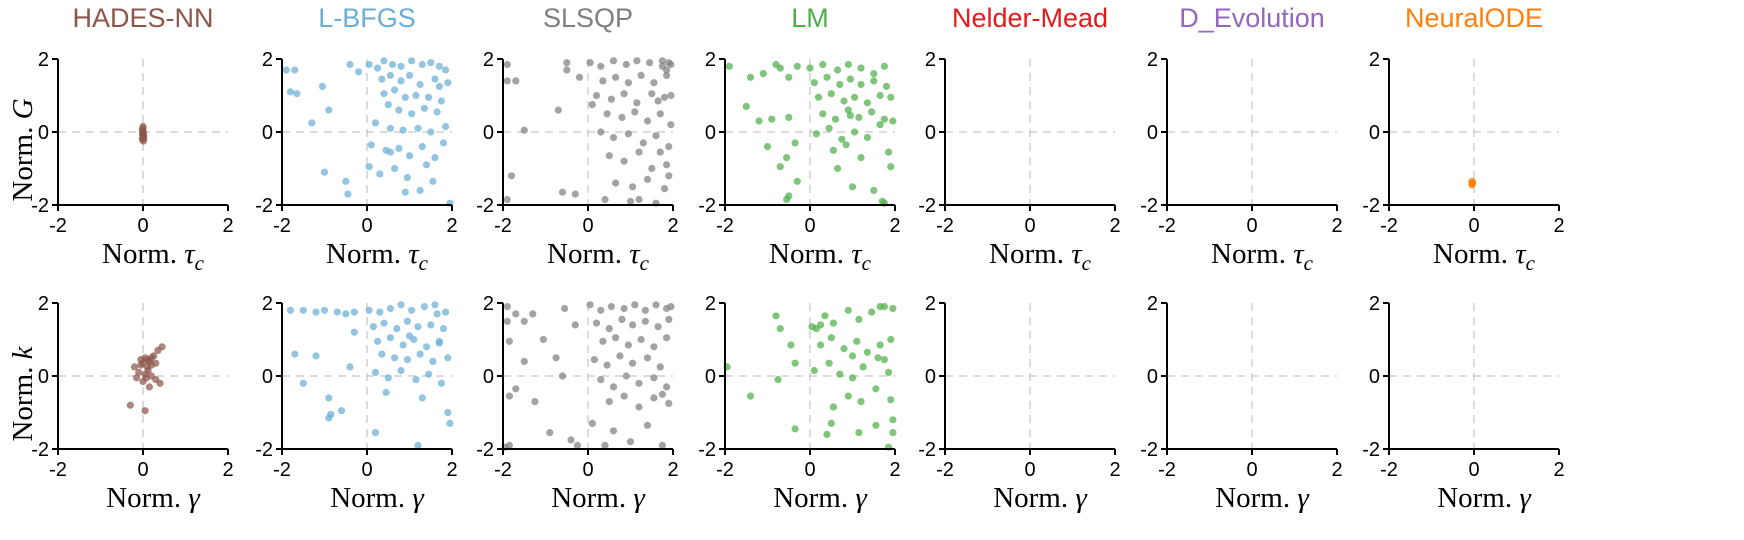 Image resolution: width=1744 pixels, height=540 pixels. Describe the element at coordinates (1262, 498) in the screenshot. I see `x-axis-label: Norm. γ` at that location.